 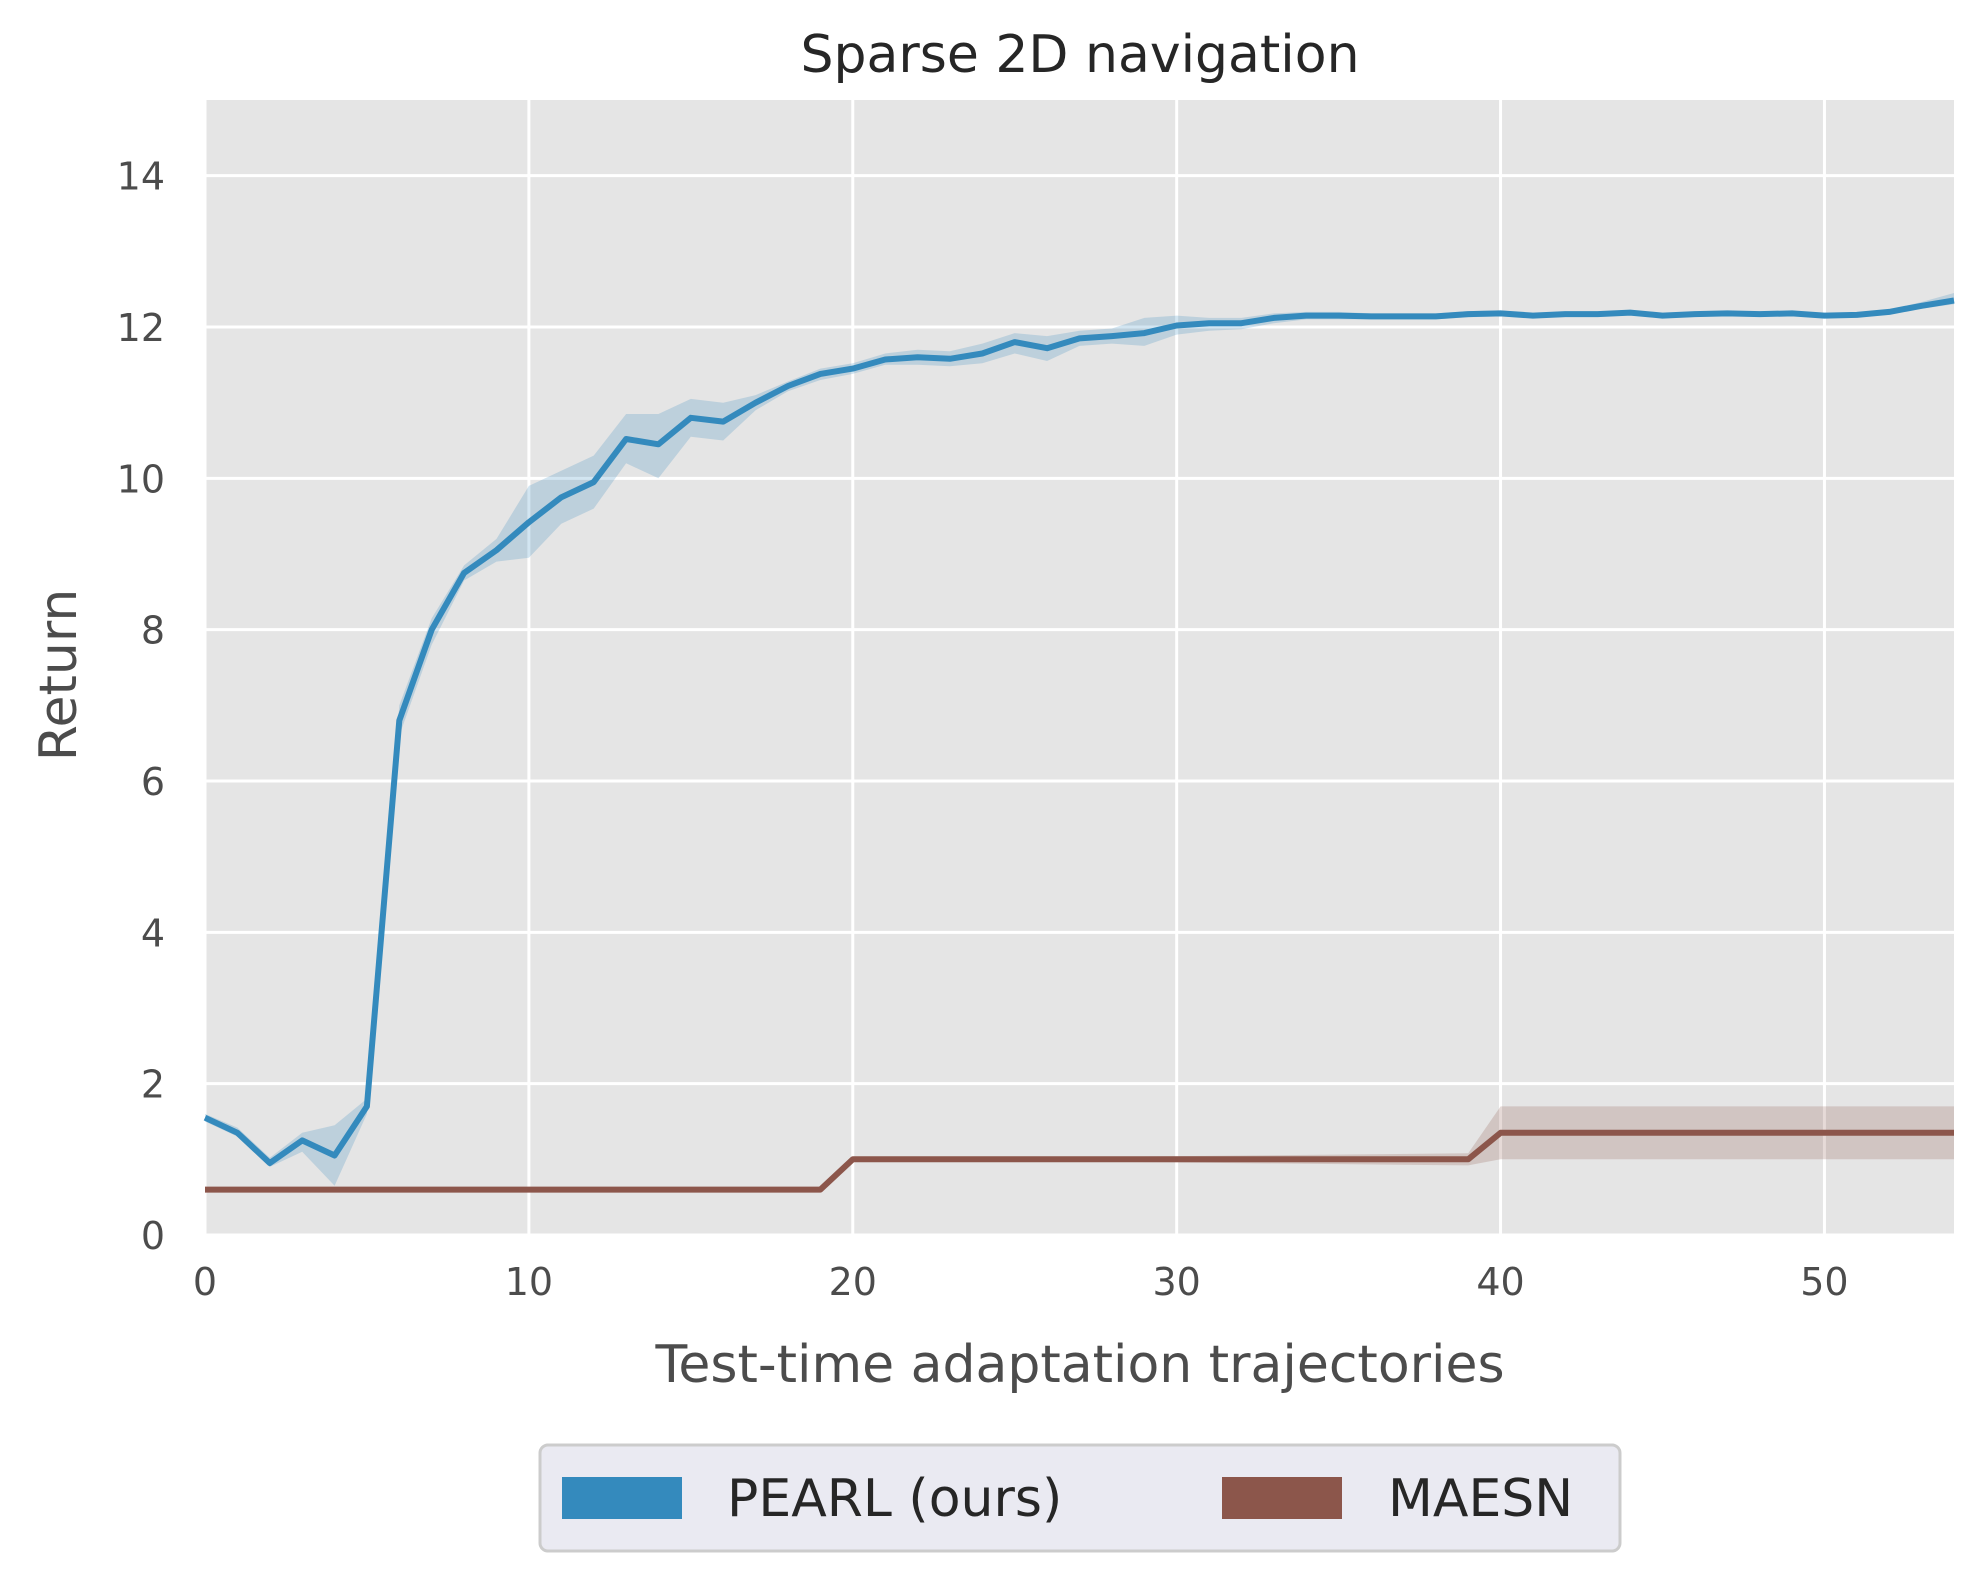 What do you see at coordinates (153, 631) in the screenshot?
I see `y-tick-label: 8` at bounding box center [153, 631].